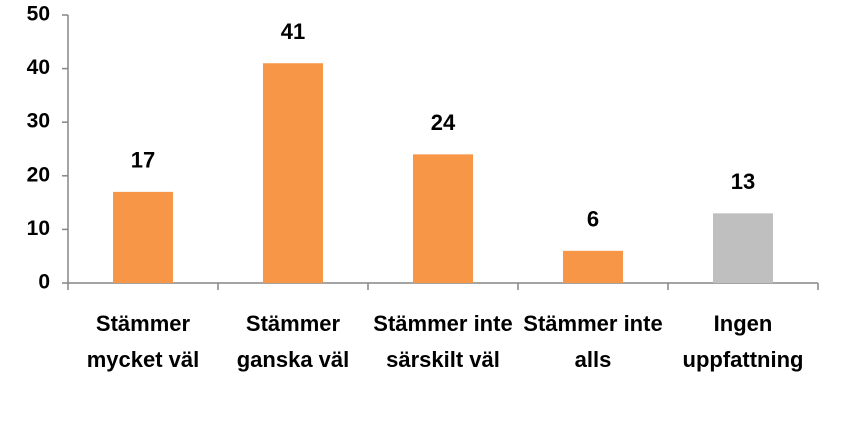 This screenshot has width=843, height=423. What do you see at coordinates (38, 228) in the screenshot?
I see `y-tick-label: 10` at bounding box center [38, 228].